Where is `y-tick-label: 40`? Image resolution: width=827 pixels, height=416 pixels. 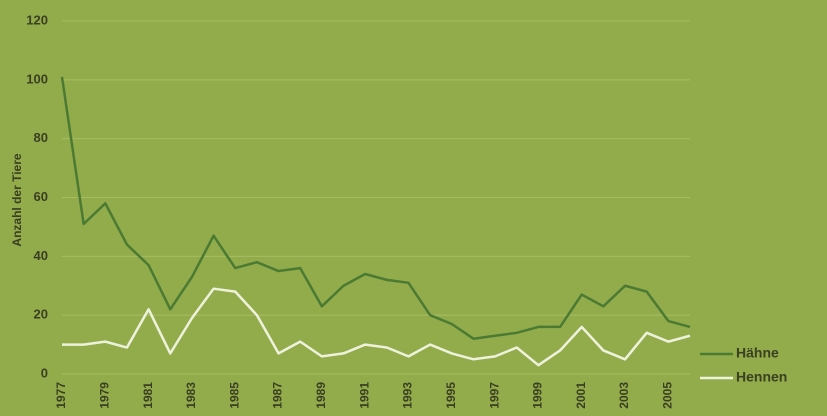 y-tick-label: 40 is located at coordinates (41, 255).